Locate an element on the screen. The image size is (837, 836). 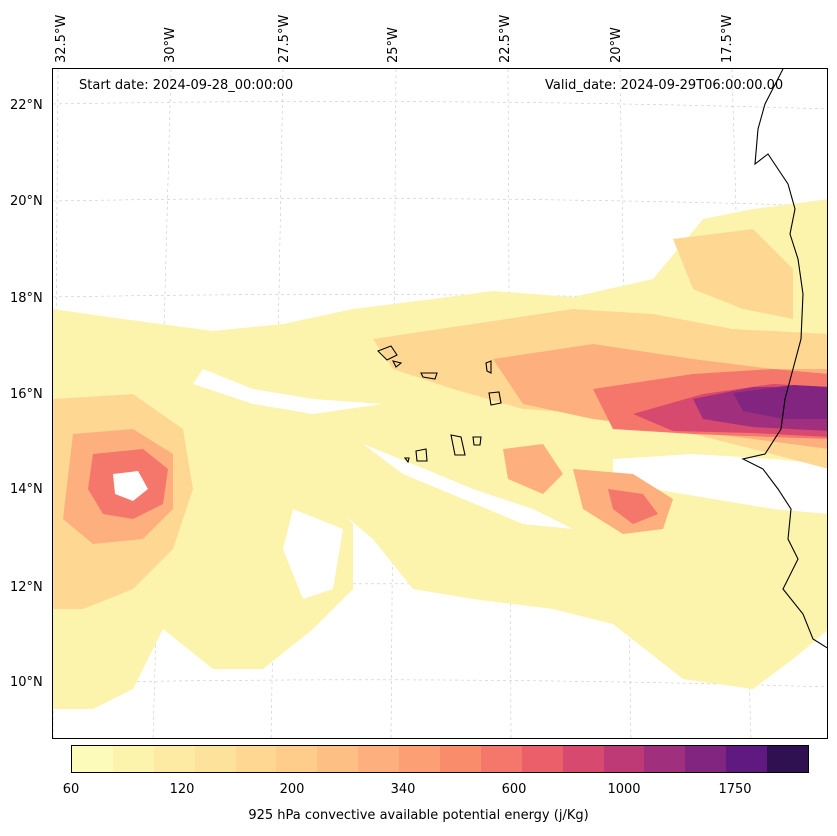
lon-label-17-5w: 17.5°W is located at coordinates (727, 38).